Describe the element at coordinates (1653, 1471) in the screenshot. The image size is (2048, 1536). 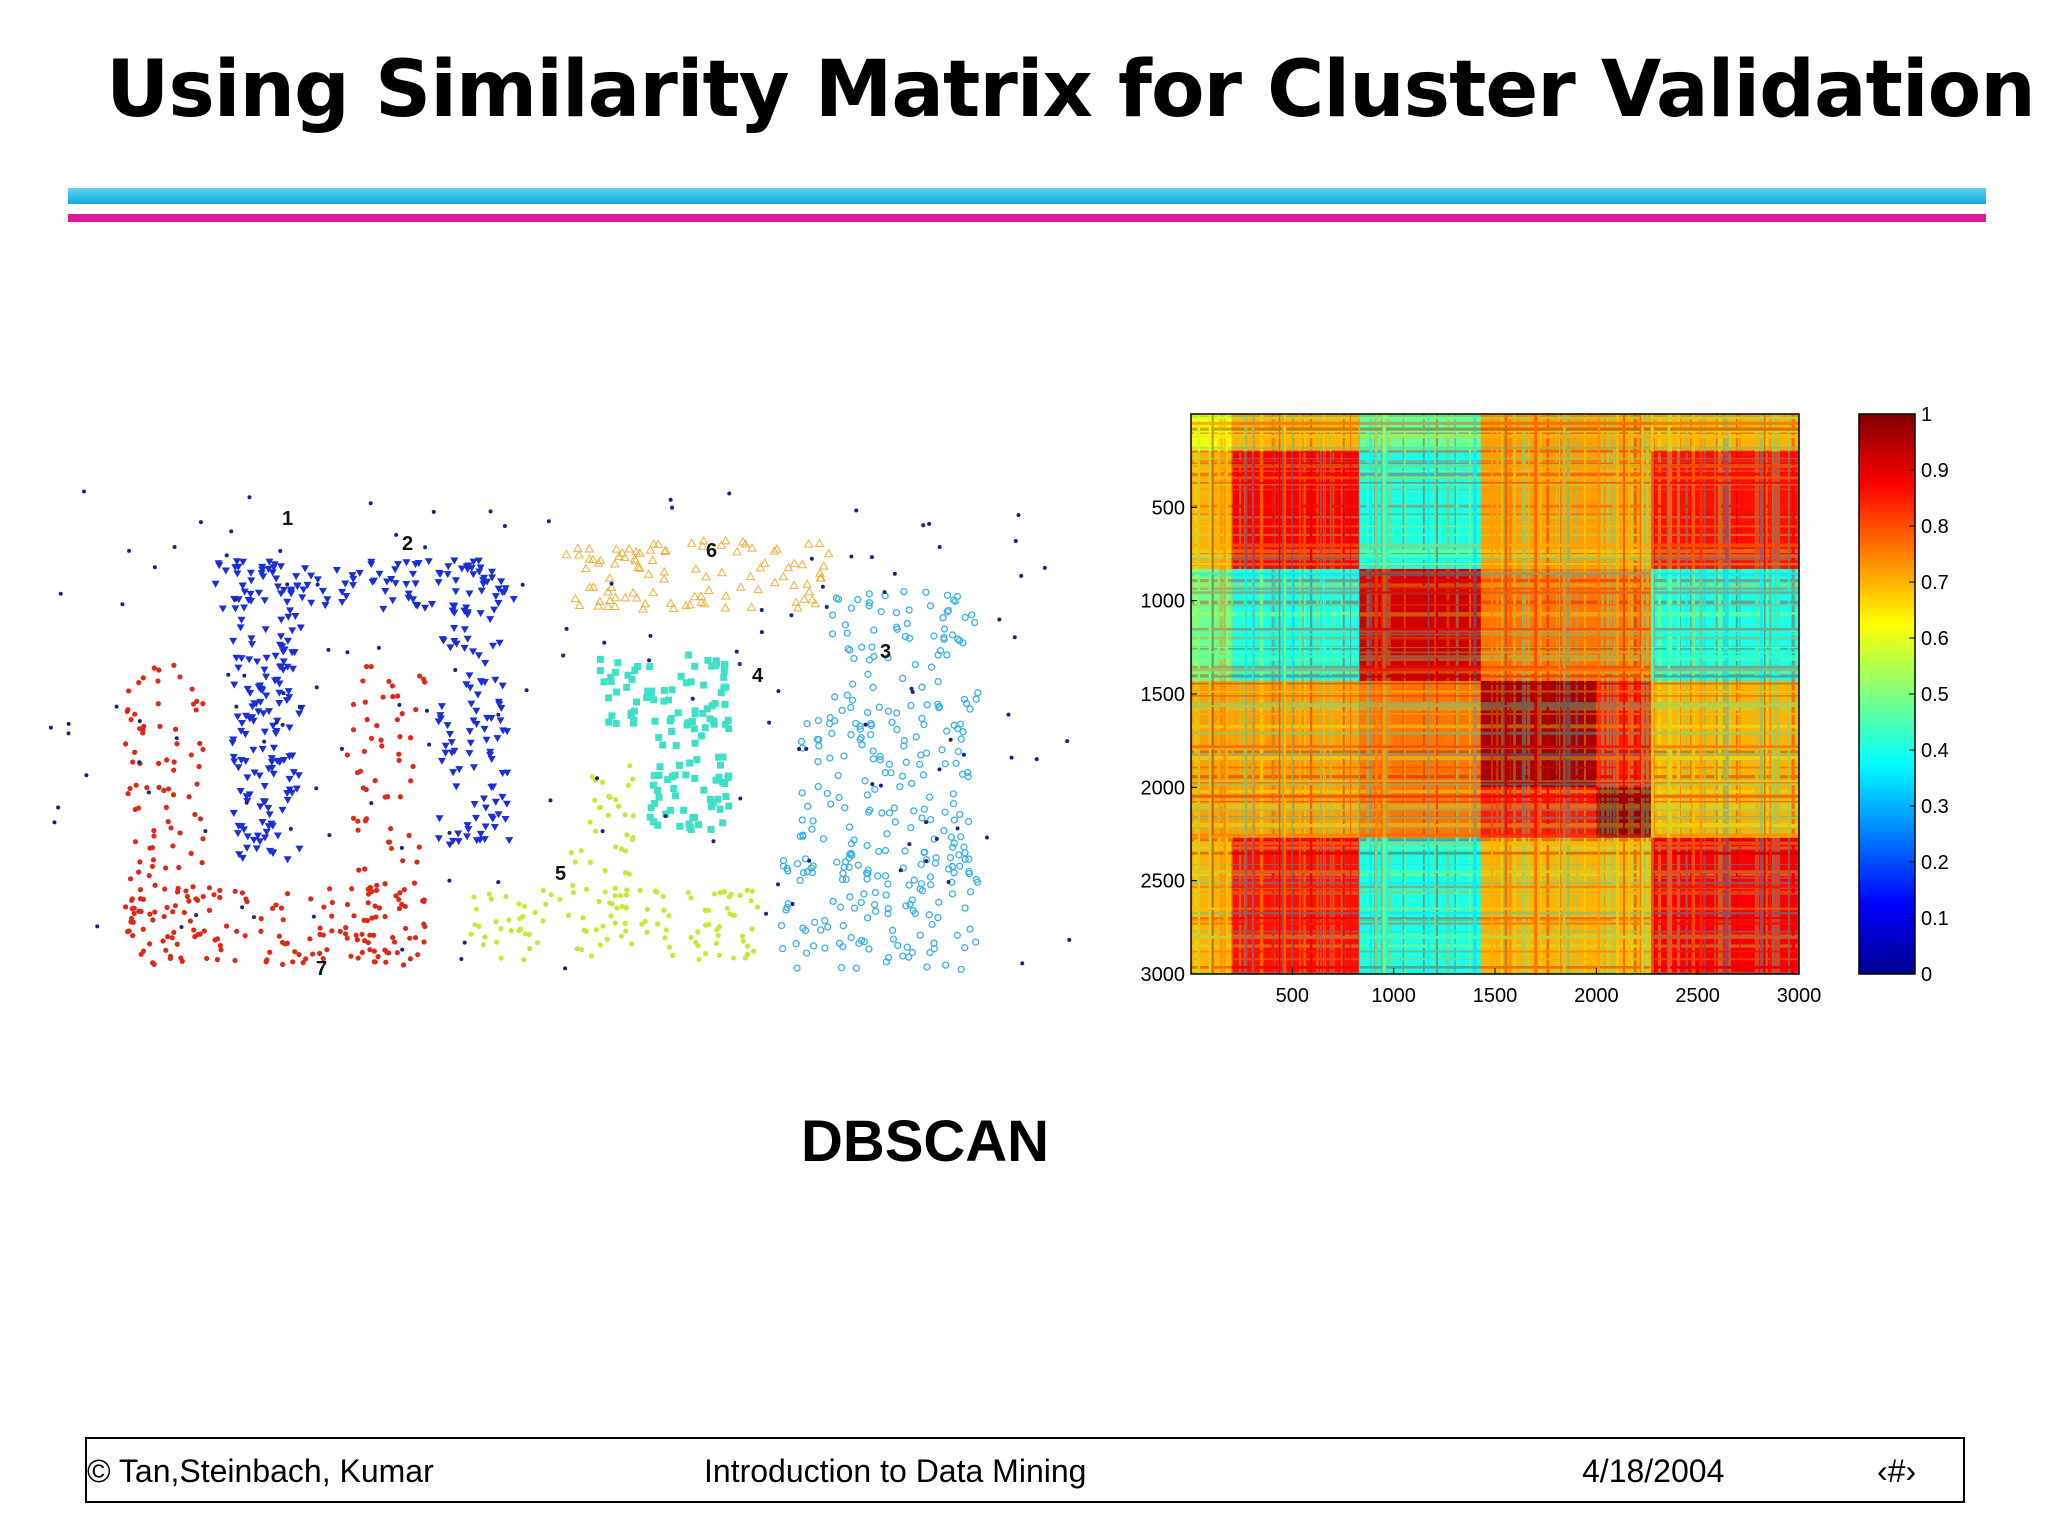
I see `footer-date: 4/18/2004` at that location.